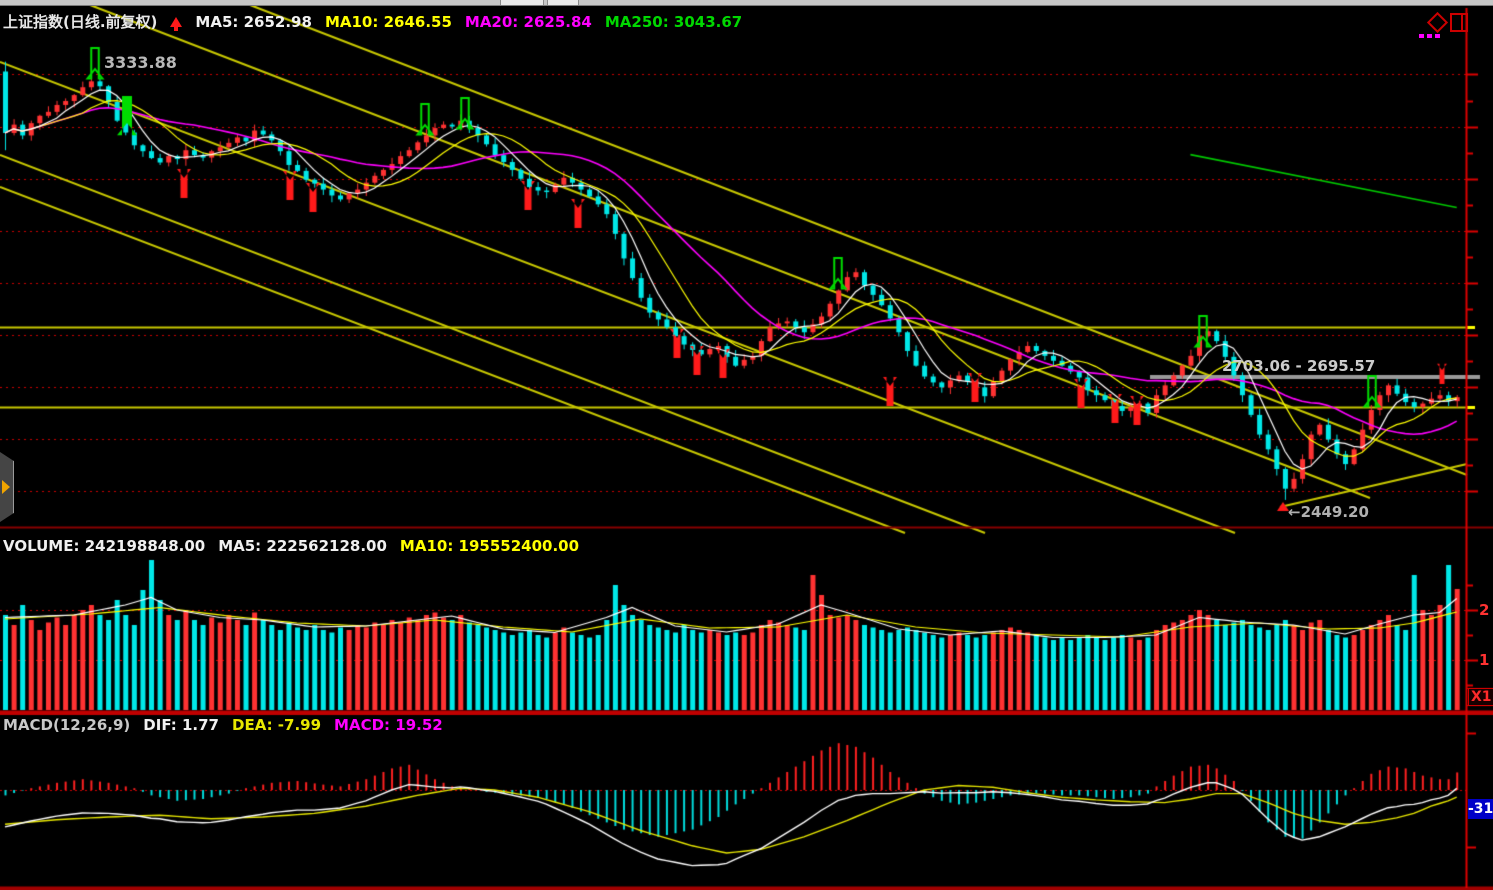 The height and width of the screenshot is (890, 1493). Describe the element at coordinates (181, 725) in the screenshot. I see `dif-value: DIF: 1.77` at that location.